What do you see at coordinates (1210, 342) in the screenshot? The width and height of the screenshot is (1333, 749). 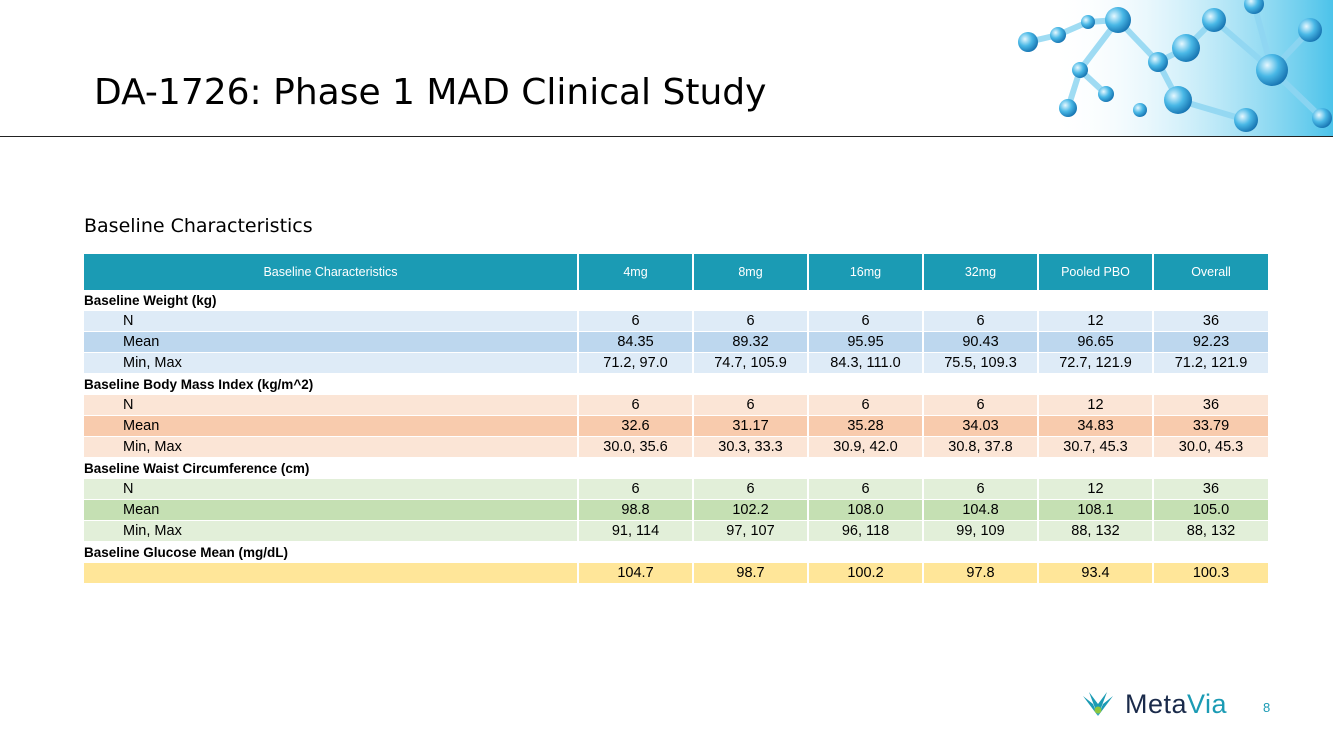 I see `table-cell: 92.23` at bounding box center [1210, 342].